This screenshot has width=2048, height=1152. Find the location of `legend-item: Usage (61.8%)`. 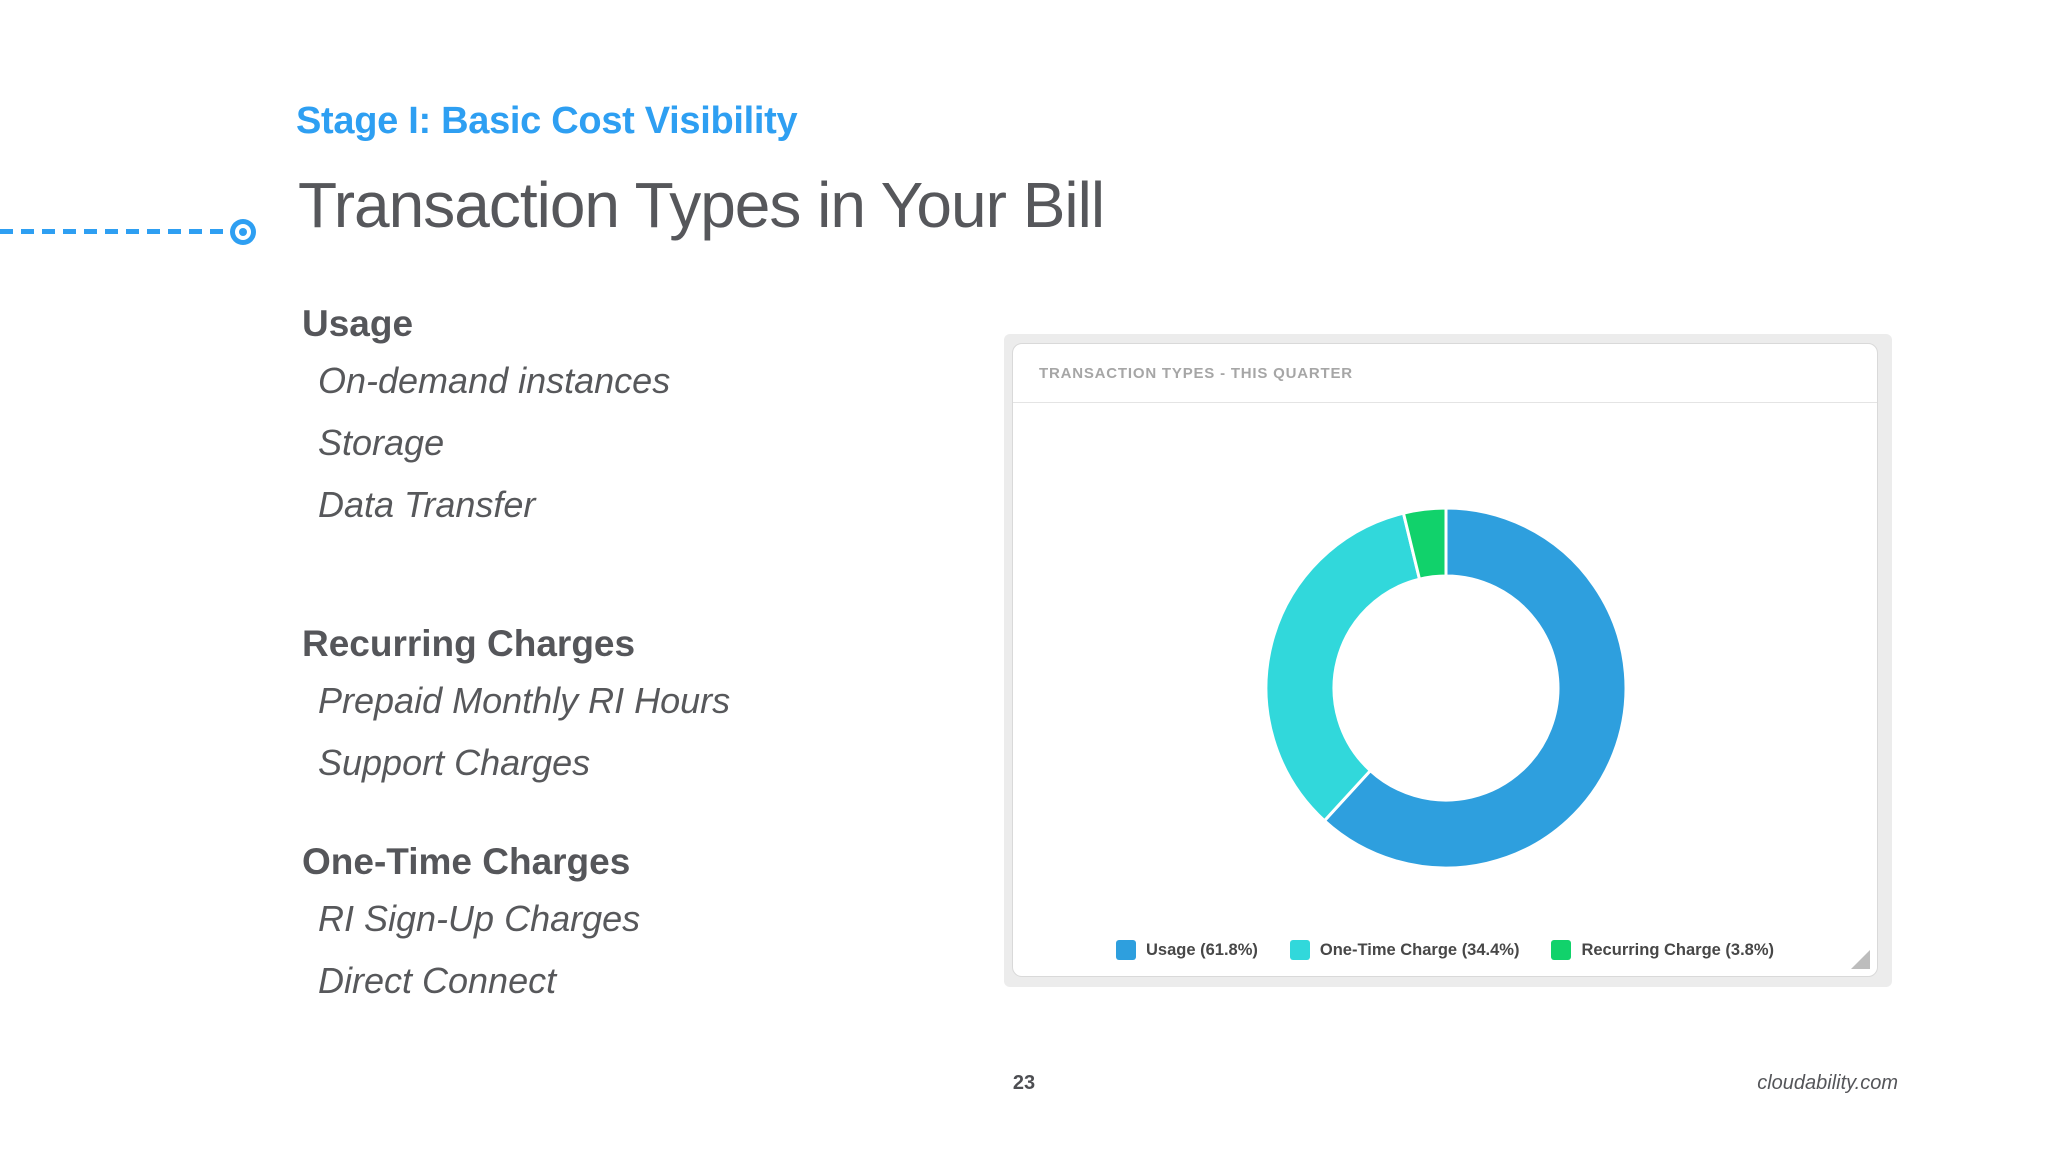

legend-item: Usage (61.8%) is located at coordinates (1186, 950).